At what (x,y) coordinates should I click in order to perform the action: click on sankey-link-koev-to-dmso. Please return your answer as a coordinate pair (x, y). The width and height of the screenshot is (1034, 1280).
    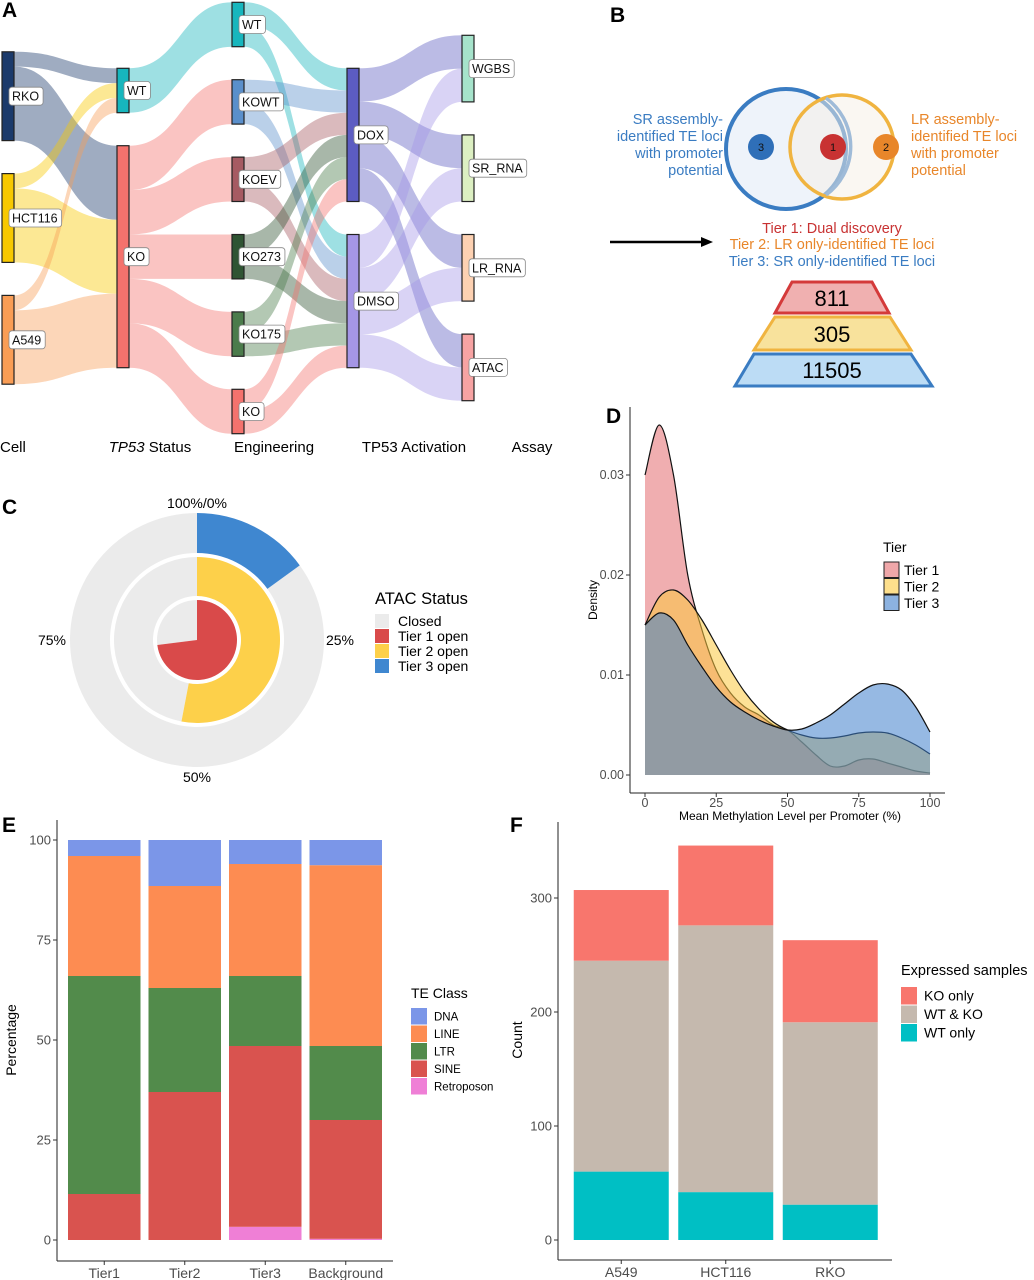
    Looking at the image, I should click on (295, 240).